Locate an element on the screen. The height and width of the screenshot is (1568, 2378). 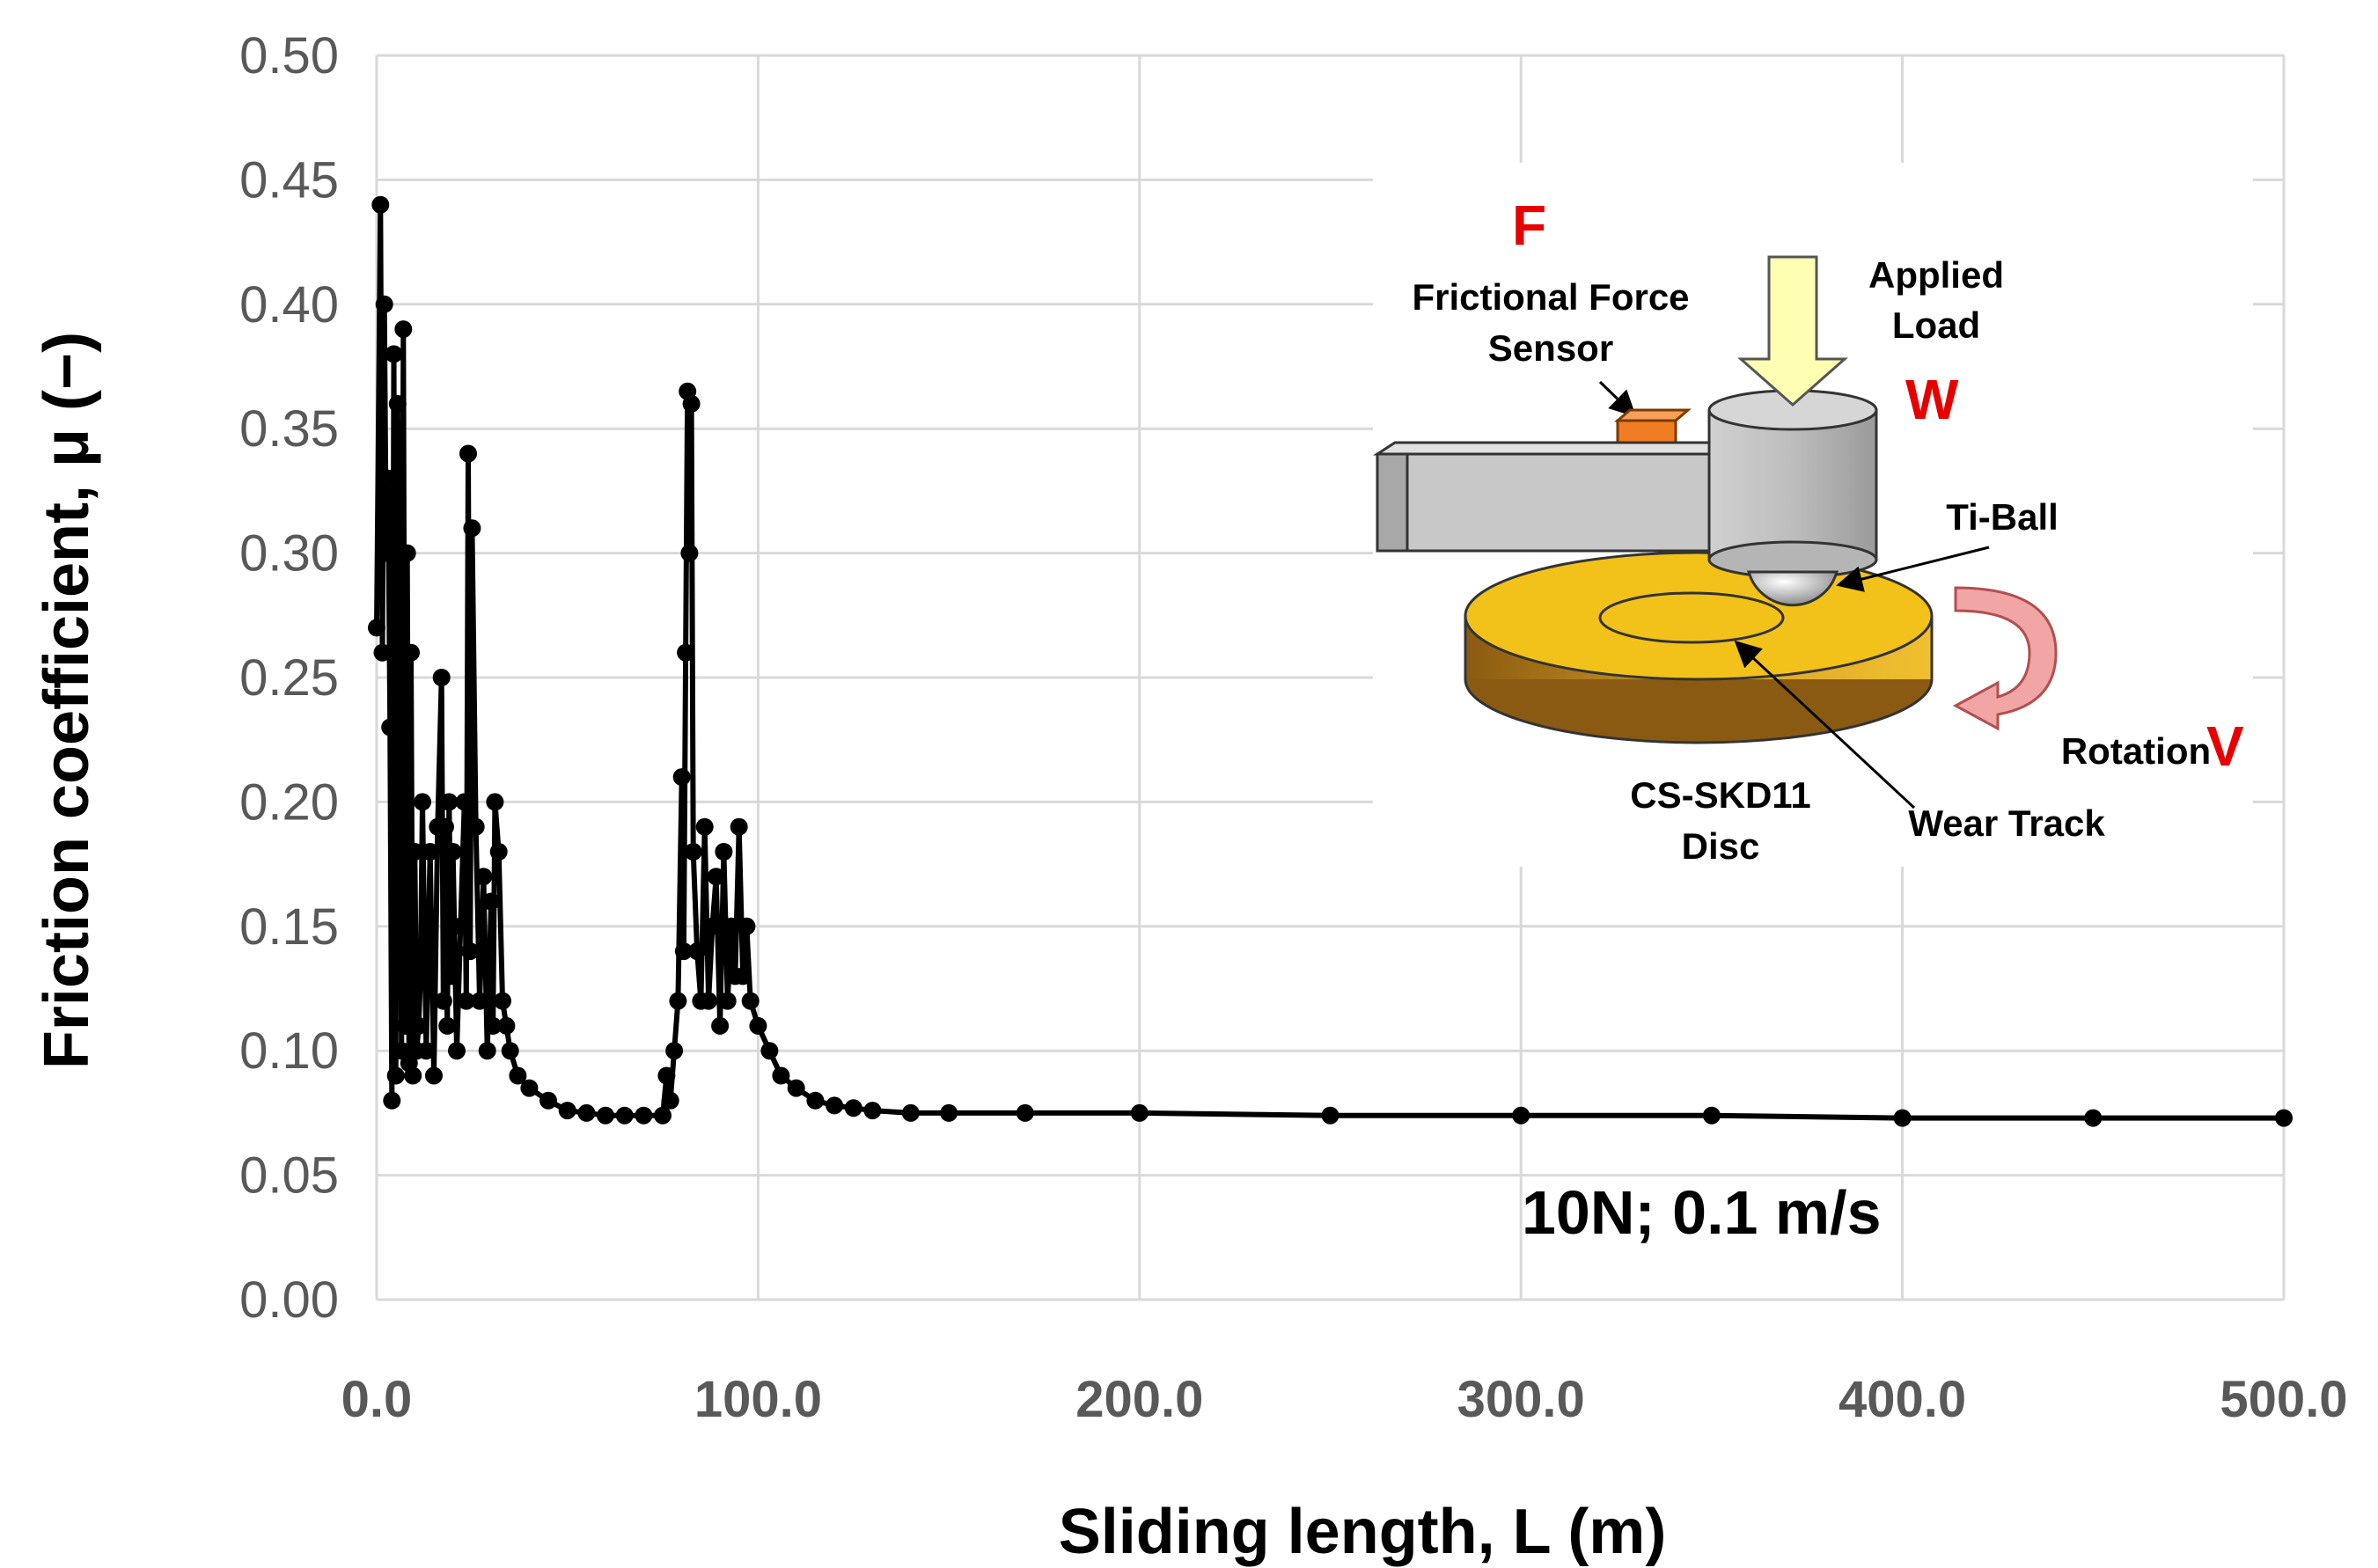
ball-pointer is located at coordinates (1913, 569).